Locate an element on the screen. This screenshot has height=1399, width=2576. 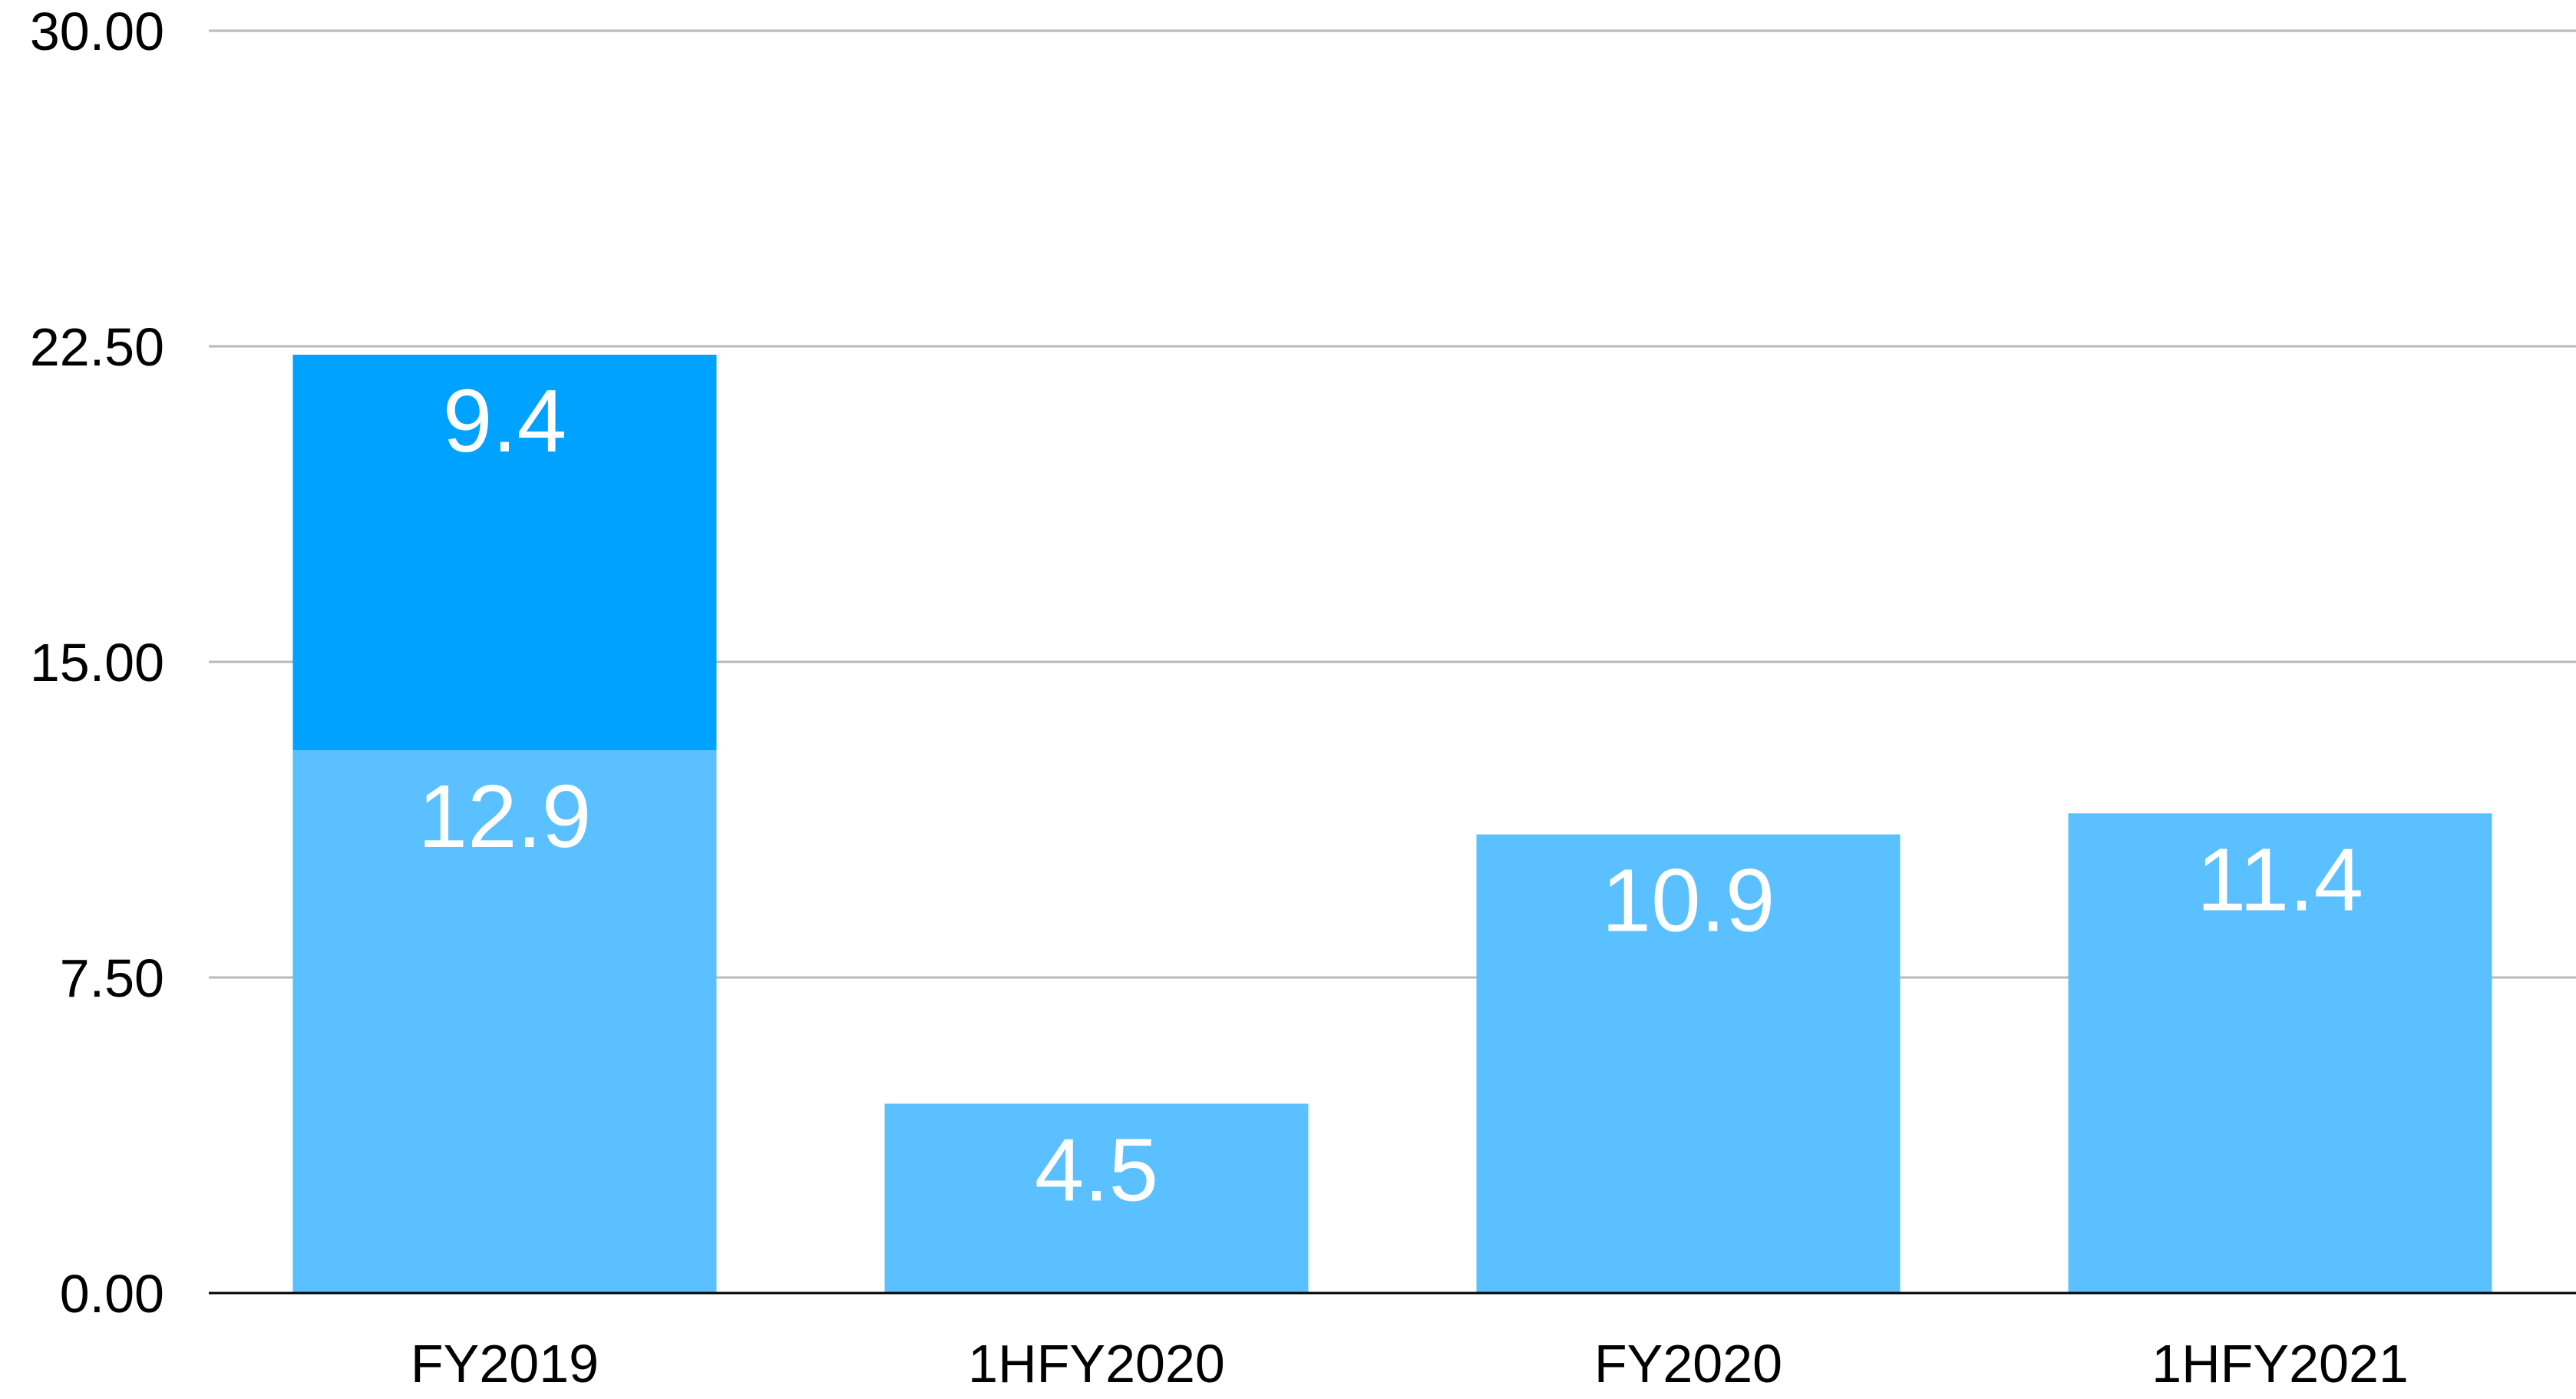
y-tick-label: 0.00 is located at coordinates (112, 1294).